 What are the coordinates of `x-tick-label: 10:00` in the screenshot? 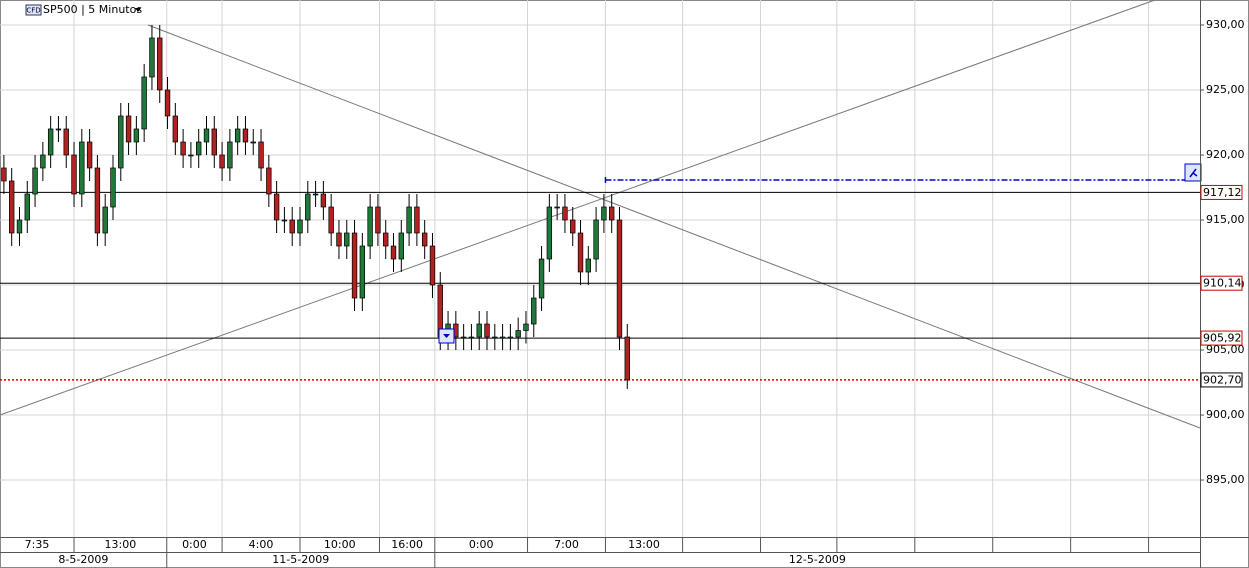 It's located at (340, 544).